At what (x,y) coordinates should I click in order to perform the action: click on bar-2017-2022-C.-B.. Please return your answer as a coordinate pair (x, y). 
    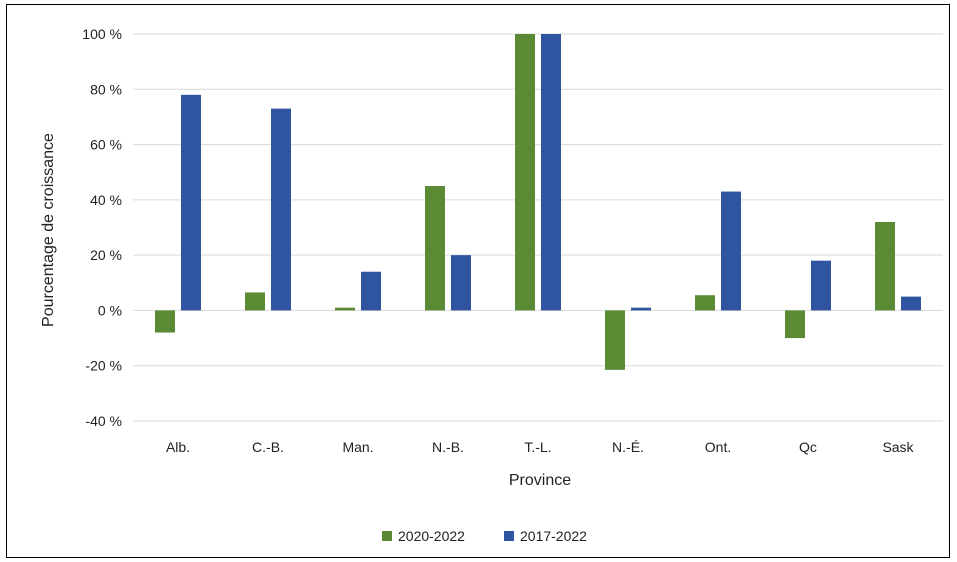
    Looking at the image, I should click on (281, 209).